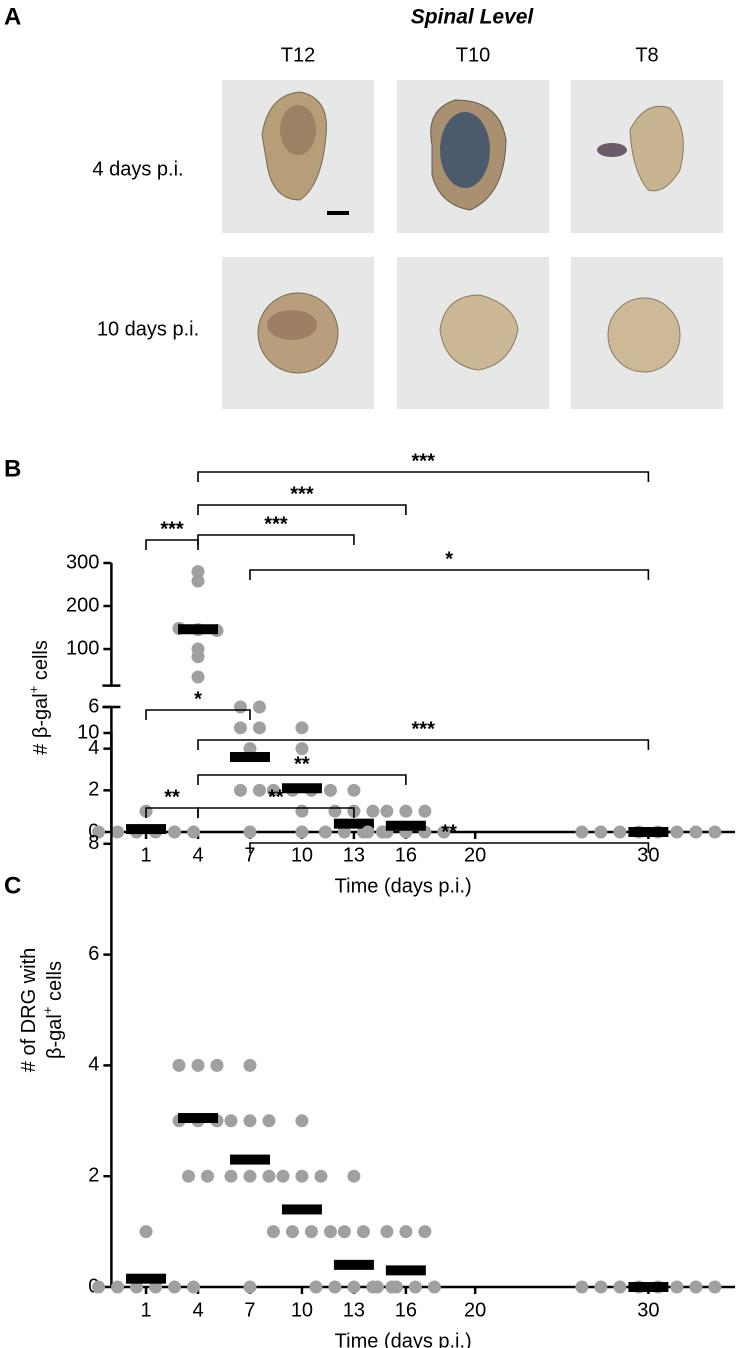 This screenshot has width=747, height=1348. I want to click on significance-label: ***, so click(172, 529).